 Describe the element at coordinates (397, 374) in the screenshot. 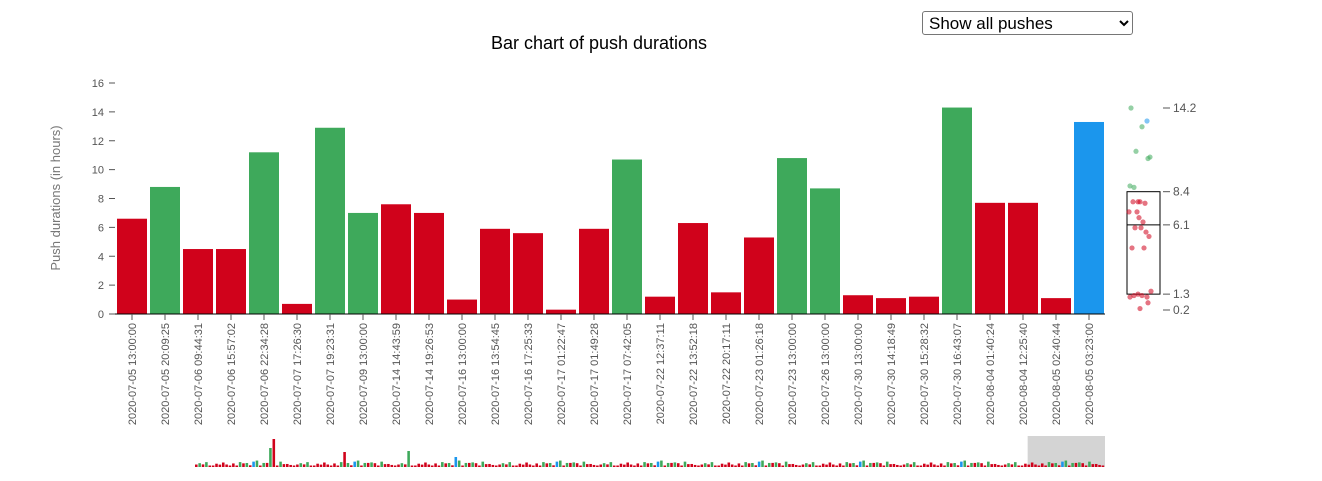

I see `x-tick-label: 2020-07-14 14:43:59` at that location.